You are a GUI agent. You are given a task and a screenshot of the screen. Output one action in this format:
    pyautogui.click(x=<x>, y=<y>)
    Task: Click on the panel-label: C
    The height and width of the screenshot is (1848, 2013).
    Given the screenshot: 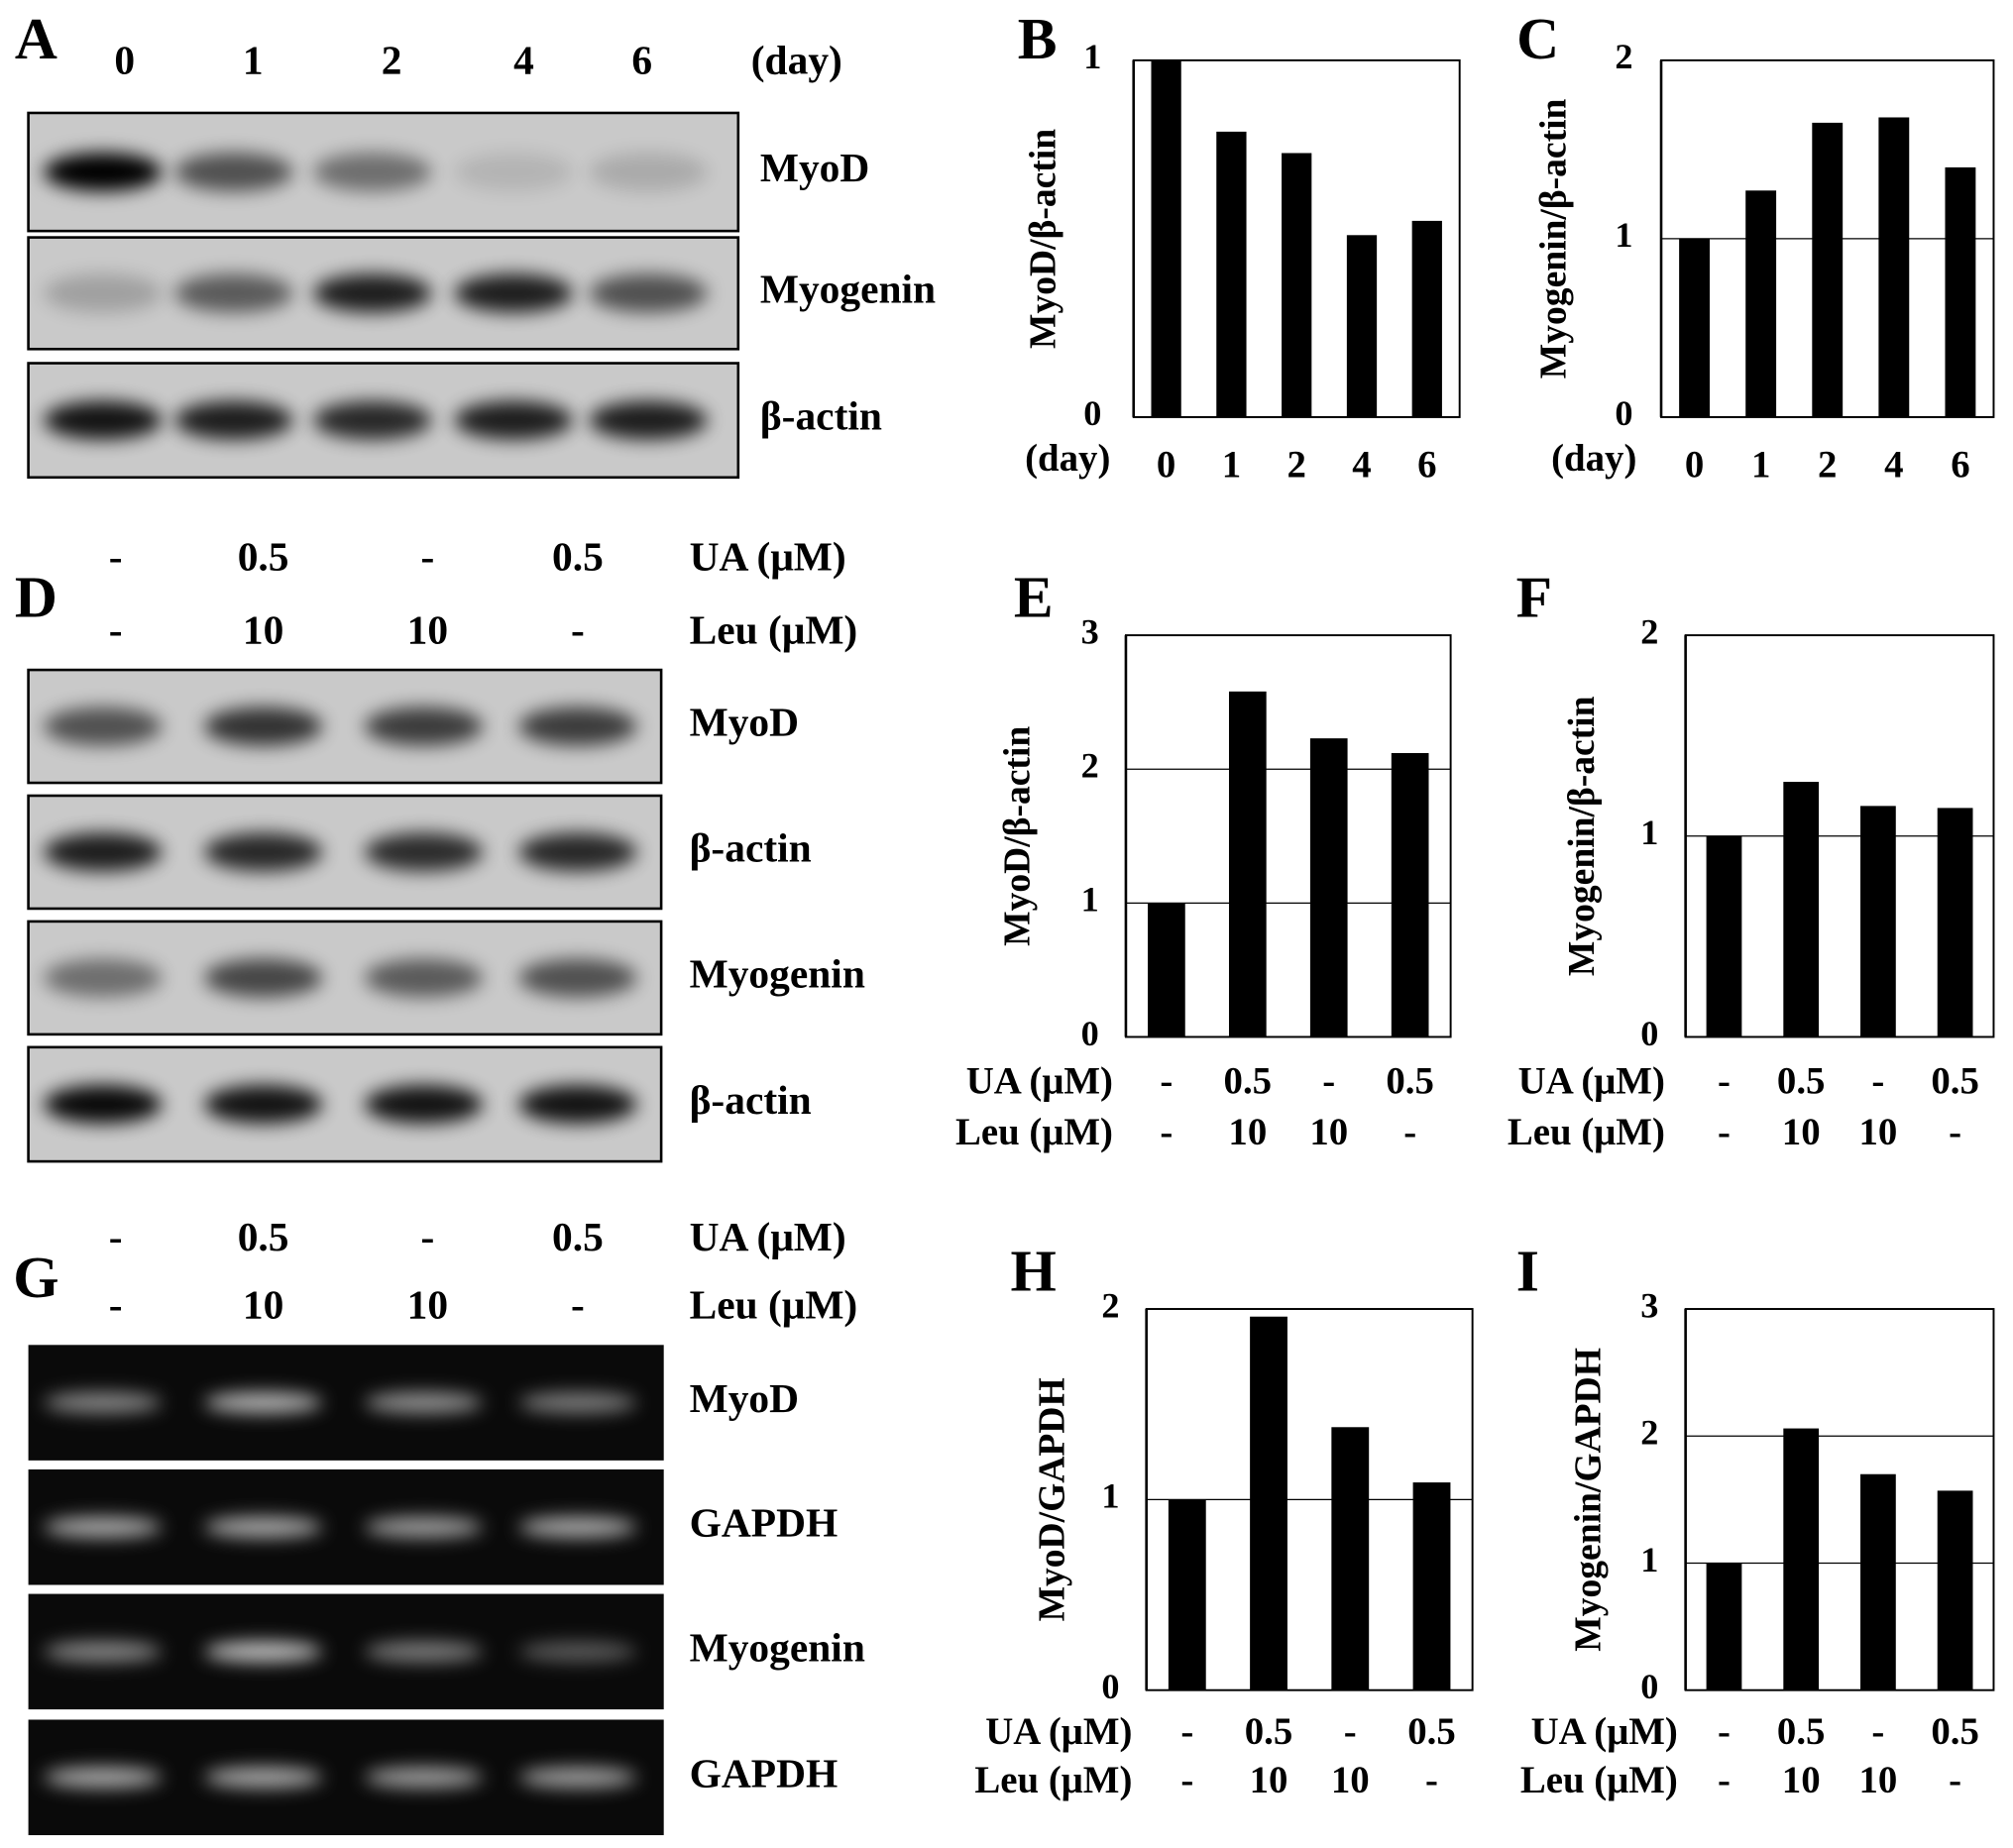 What is the action you would take?
    pyautogui.click(x=1538, y=38)
    